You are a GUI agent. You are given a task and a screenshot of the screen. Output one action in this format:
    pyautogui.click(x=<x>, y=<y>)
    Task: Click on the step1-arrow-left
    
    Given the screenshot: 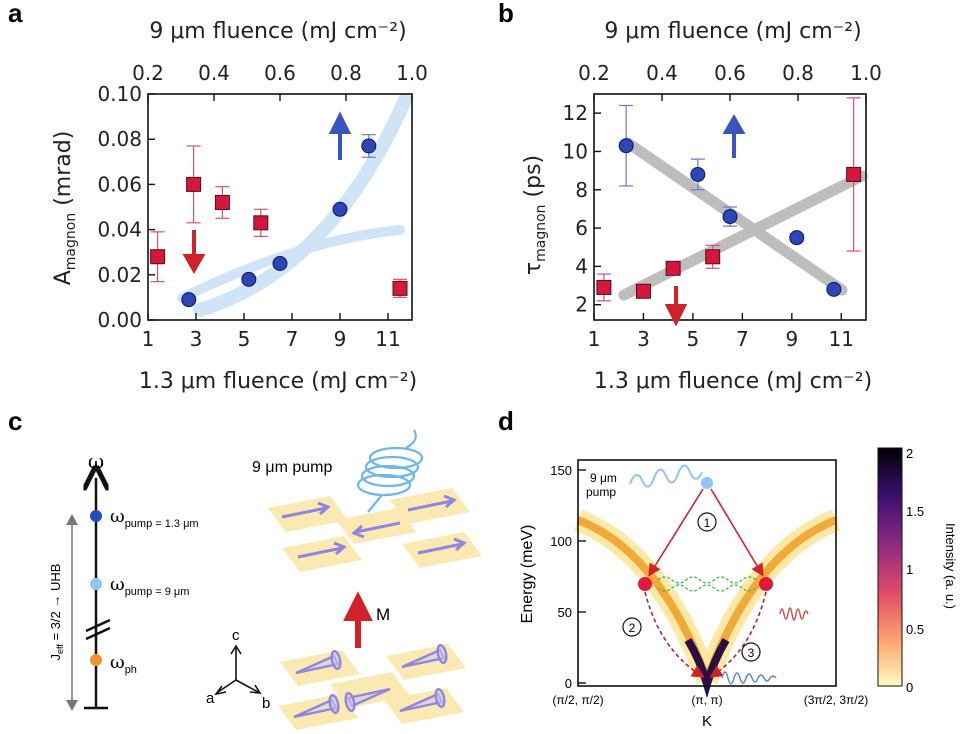 What is the action you would take?
    pyautogui.click(x=676, y=532)
    